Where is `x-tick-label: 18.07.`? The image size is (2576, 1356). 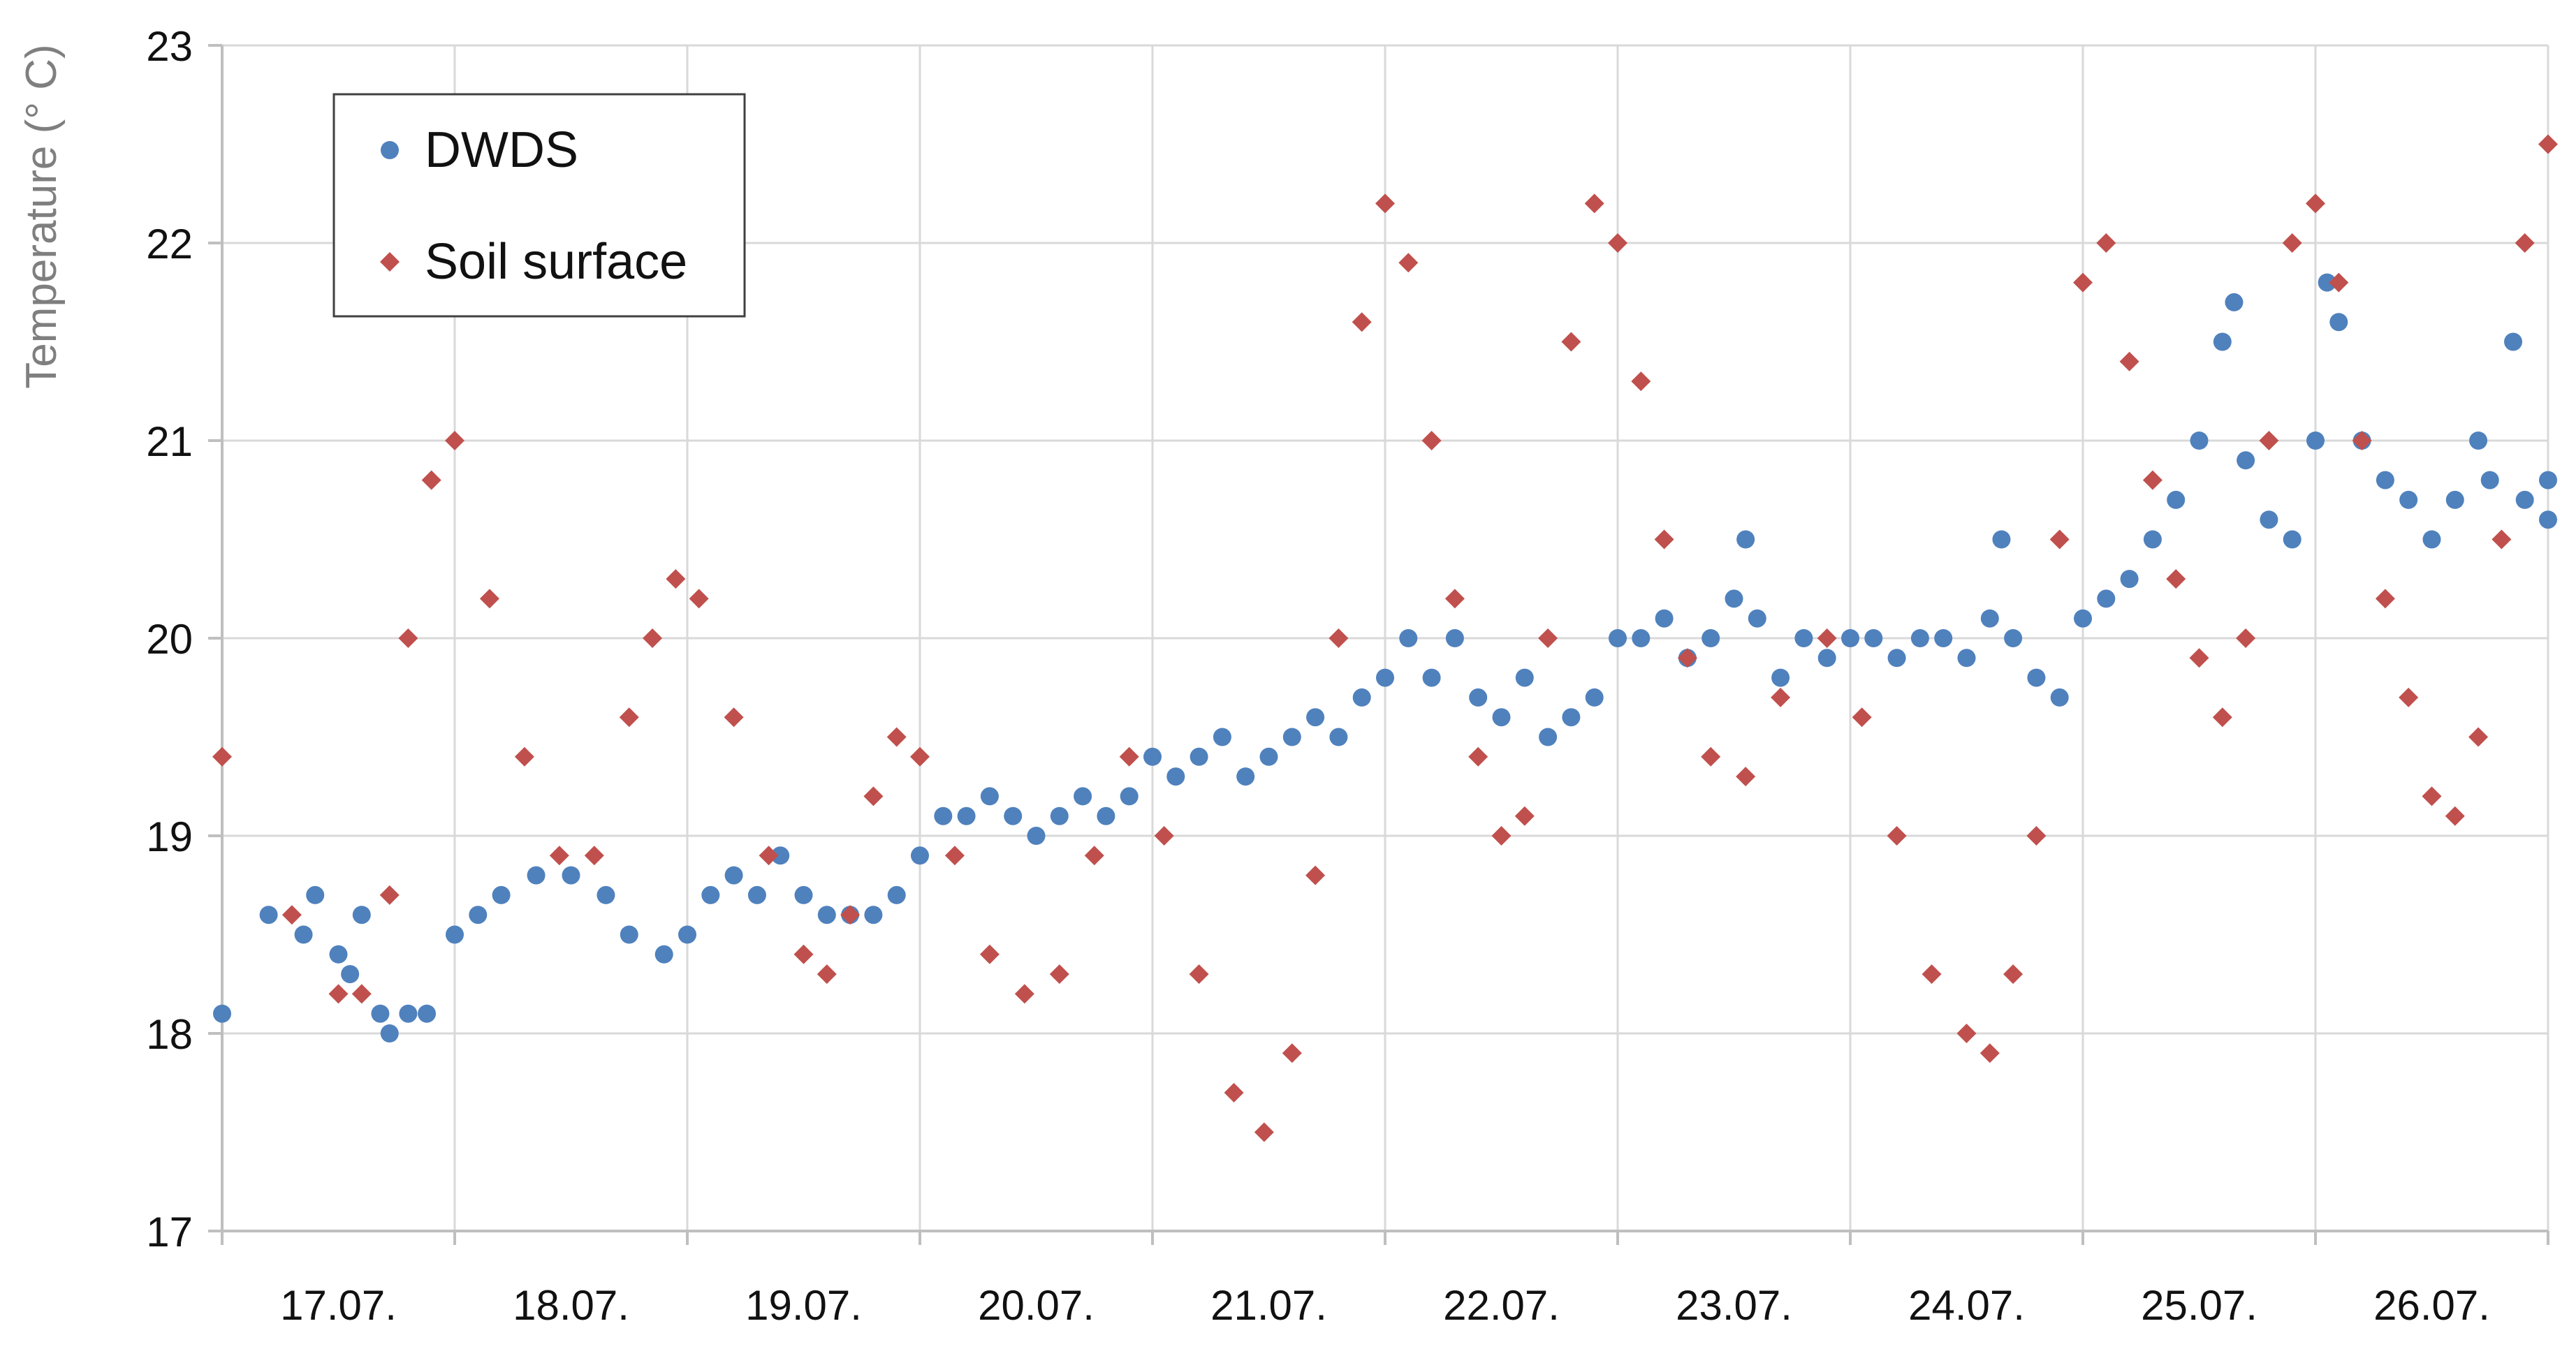 x-tick-label: 18.07. is located at coordinates (571, 1305).